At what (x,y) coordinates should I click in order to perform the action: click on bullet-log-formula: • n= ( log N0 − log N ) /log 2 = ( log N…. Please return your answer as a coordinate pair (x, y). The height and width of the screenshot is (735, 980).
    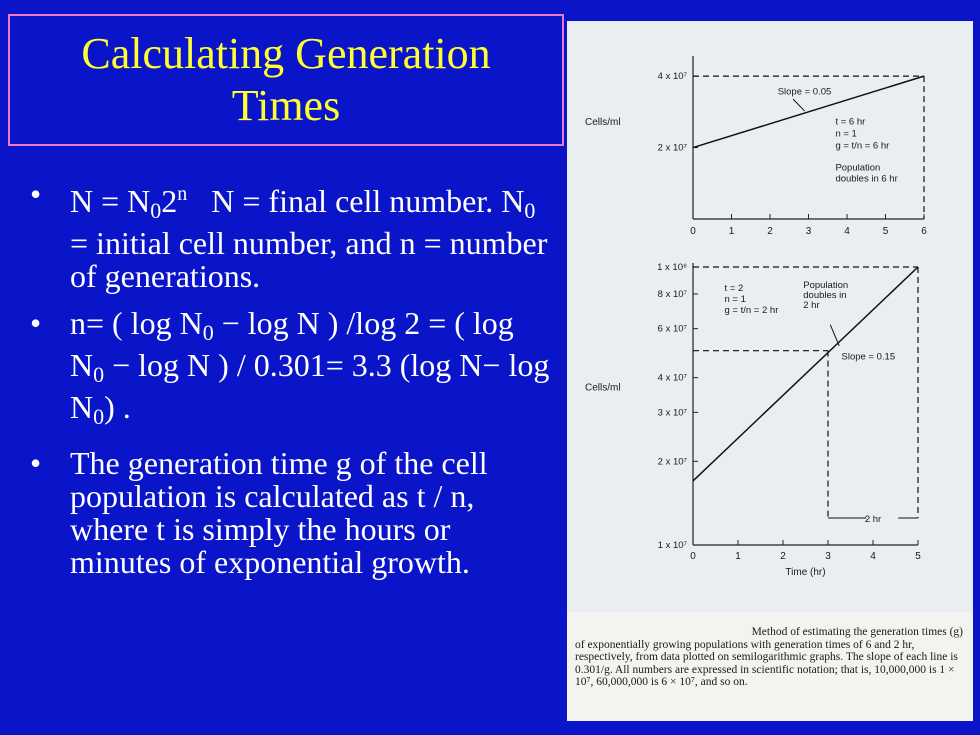
    Looking at the image, I should click on (290, 370).